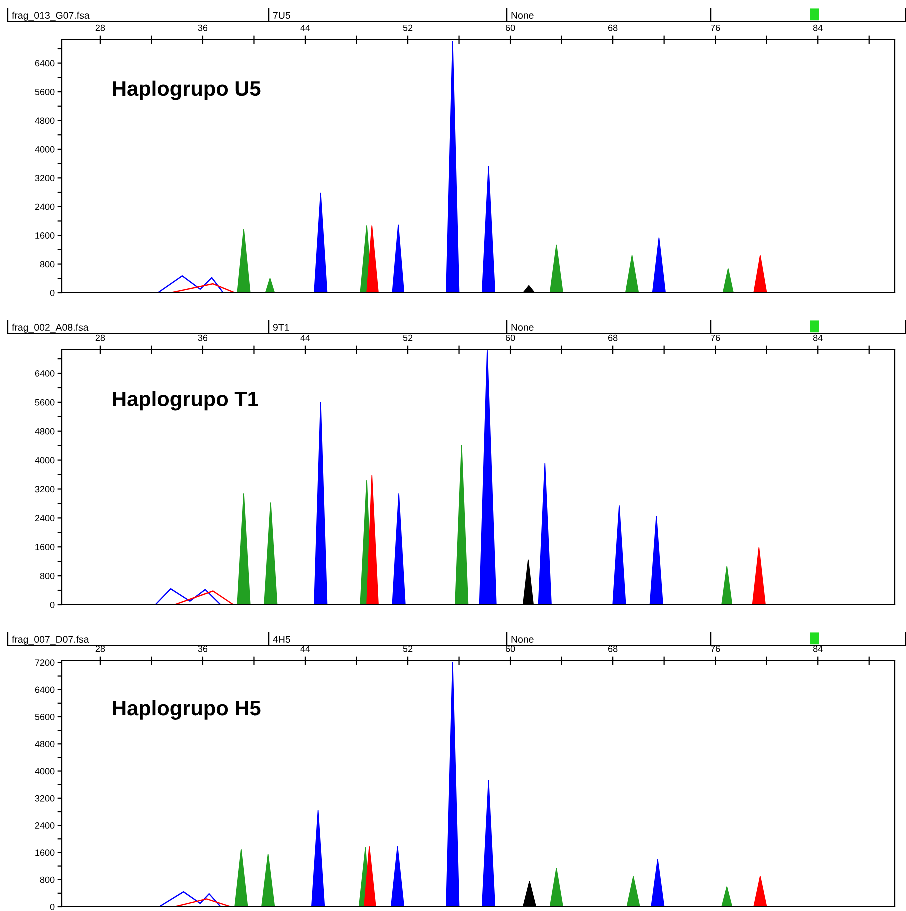 The height and width of the screenshot is (911, 906). I want to click on text: frag_013_G07.fsa, so click(51, 16).